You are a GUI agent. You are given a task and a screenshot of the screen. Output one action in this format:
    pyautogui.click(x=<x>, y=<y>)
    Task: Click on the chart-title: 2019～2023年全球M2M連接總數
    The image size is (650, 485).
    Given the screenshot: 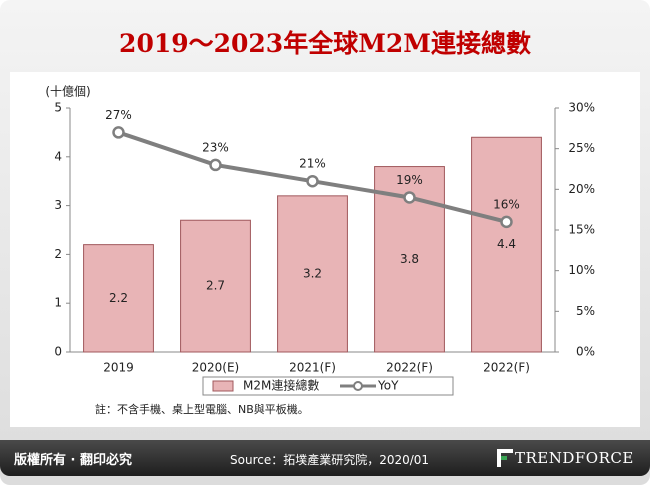 What is the action you would take?
    pyautogui.click(x=325, y=43)
    